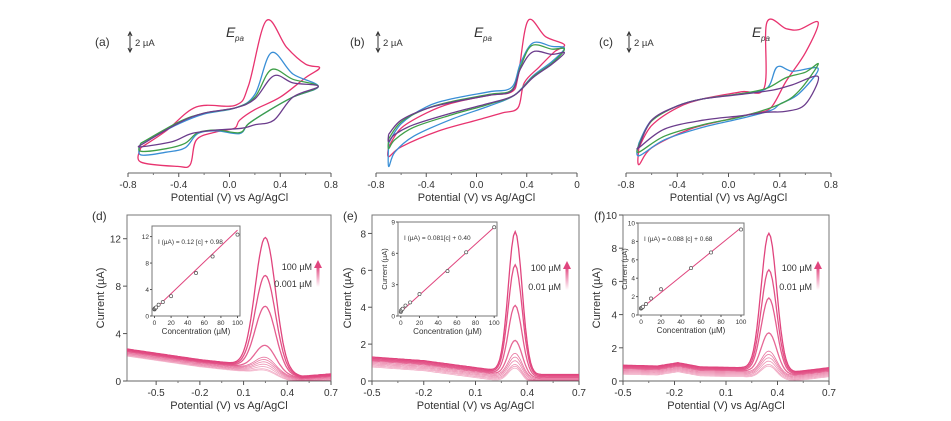 The height and width of the screenshot is (421, 951). I want to click on x-tick-label: 0, so click(577, 185).